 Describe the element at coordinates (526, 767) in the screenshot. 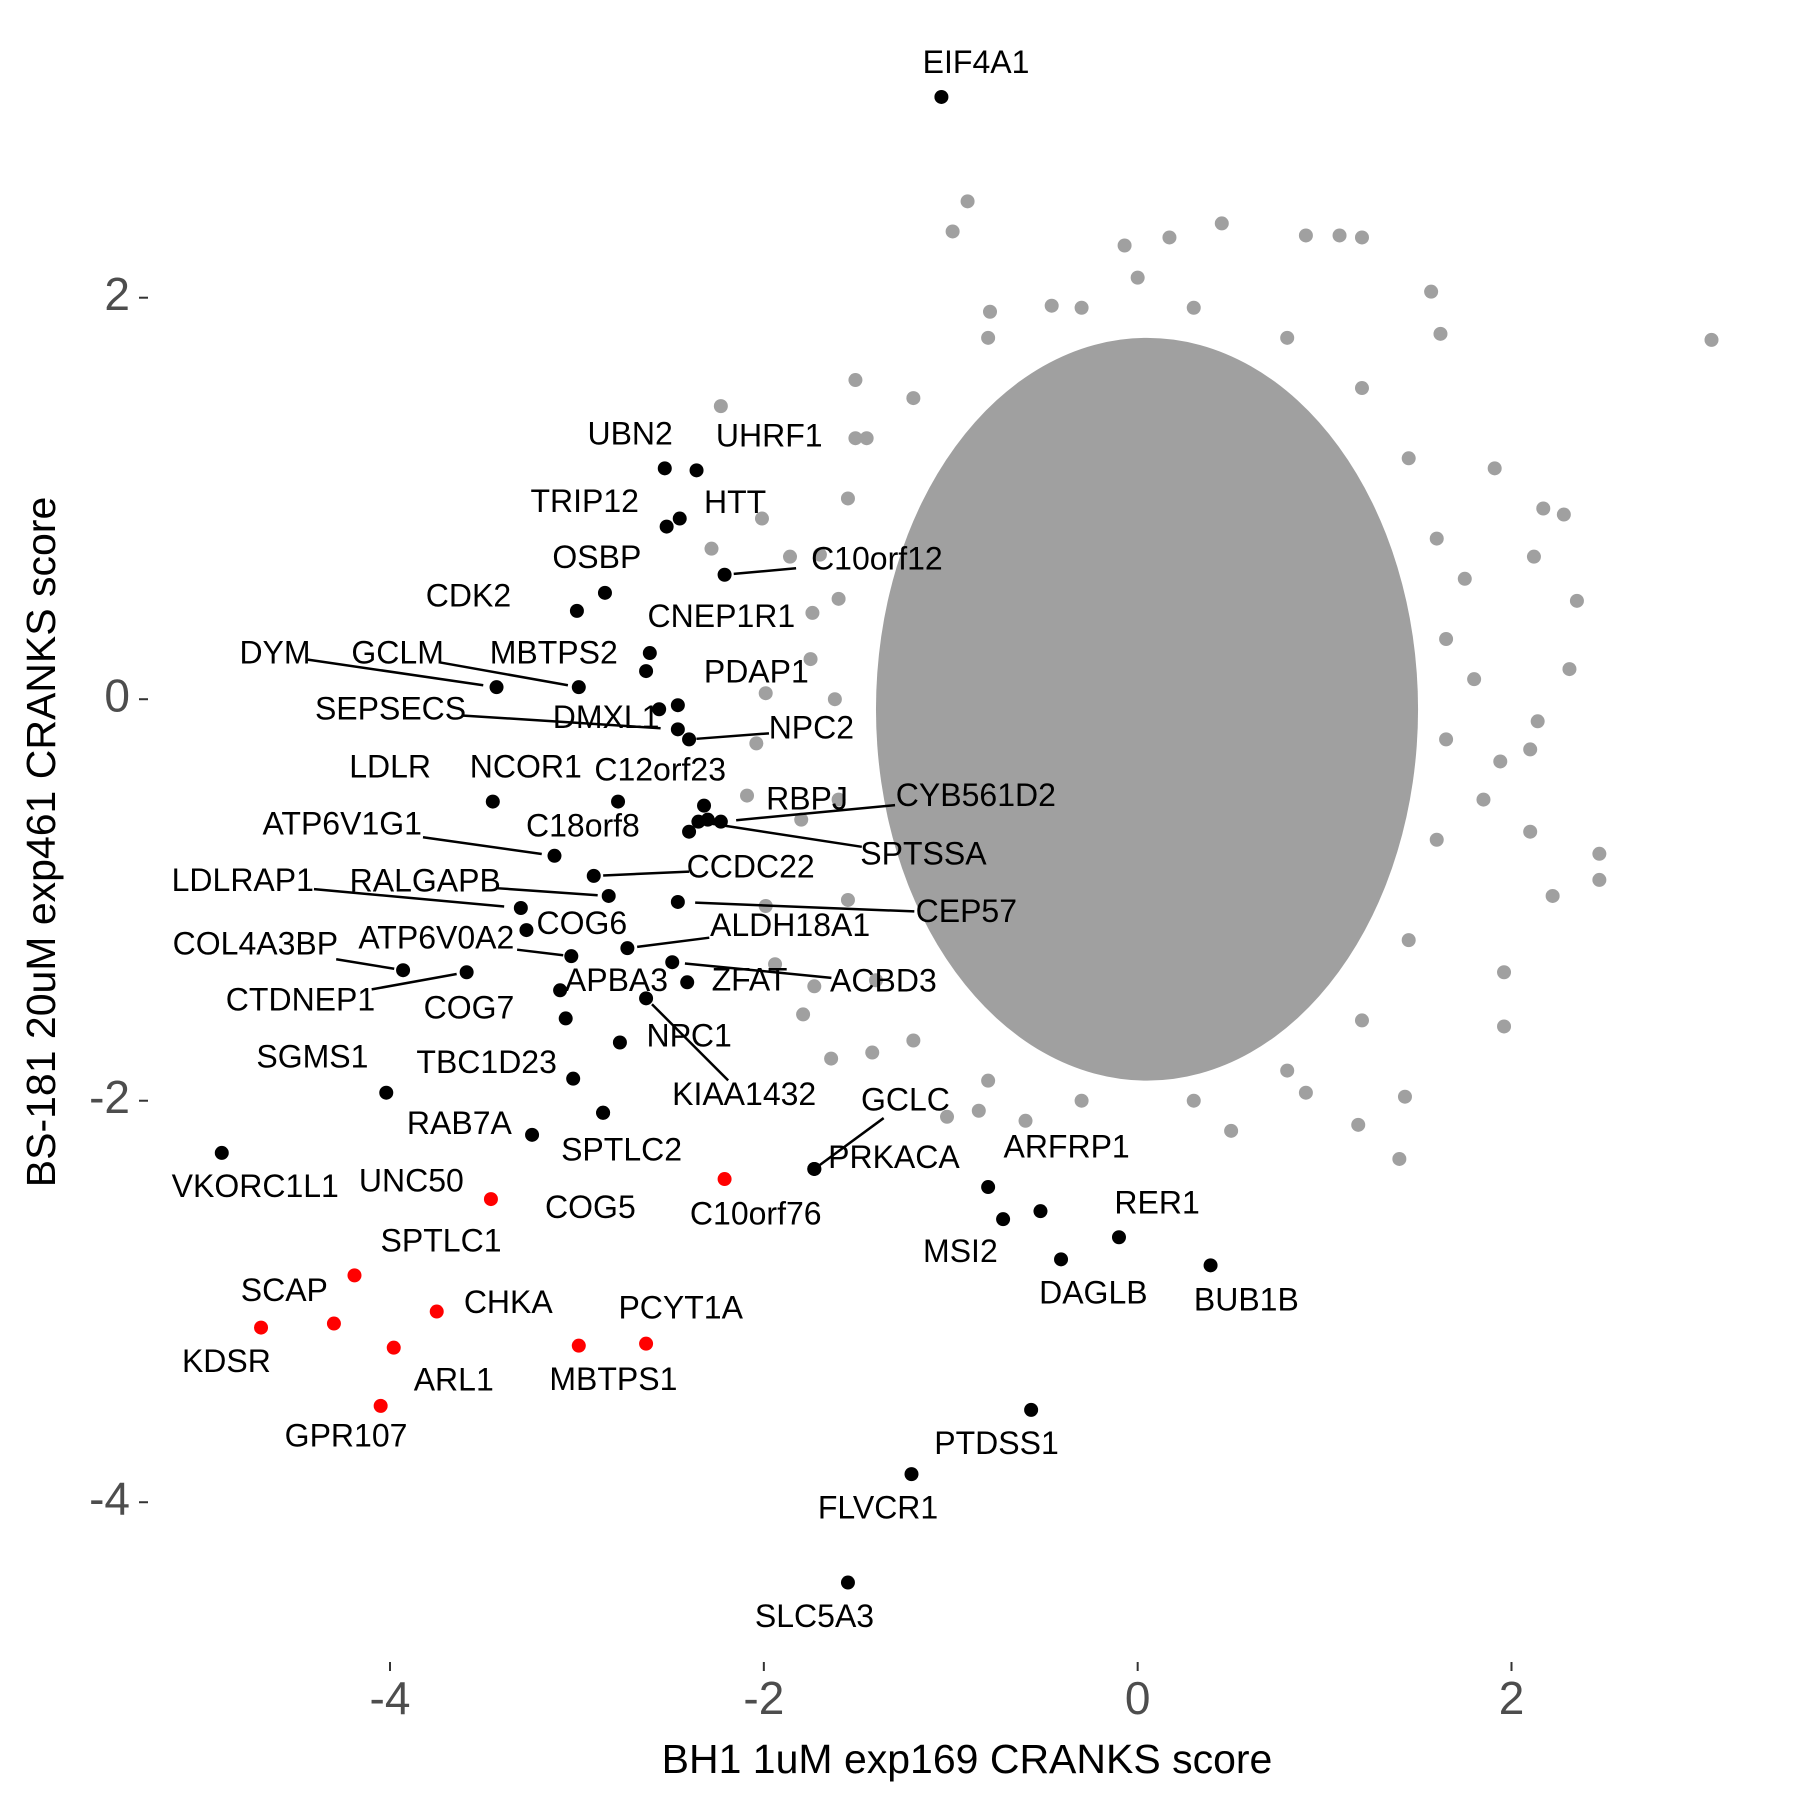

I see `point-label: NCOR1` at that location.